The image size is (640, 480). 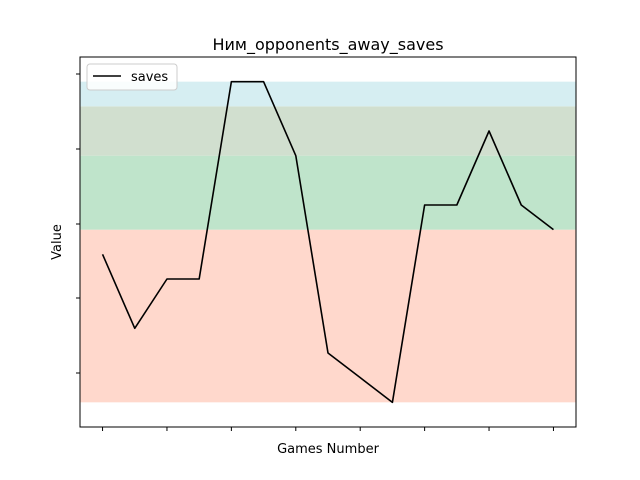 I want to click on legend: saves, so click(x=132, y=77).